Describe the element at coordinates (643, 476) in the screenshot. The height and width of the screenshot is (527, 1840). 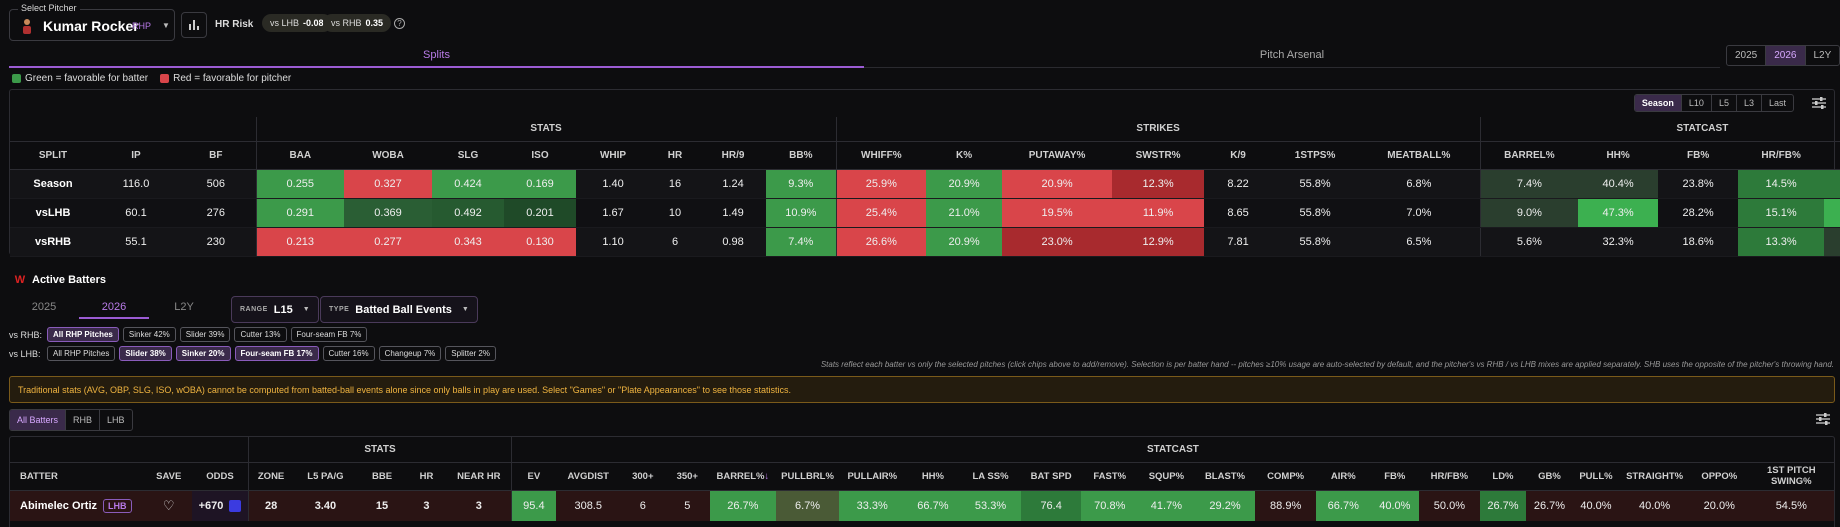
I see `column-header-300: 300+` at that location.